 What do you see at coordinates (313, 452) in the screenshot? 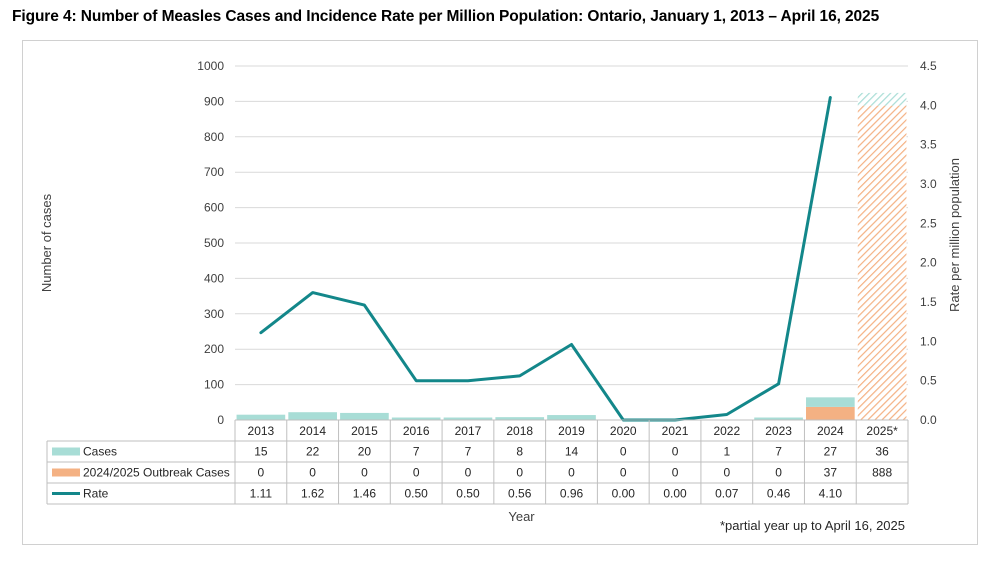
I see `table-cell-value: 22` at bounding box center [313, 452].